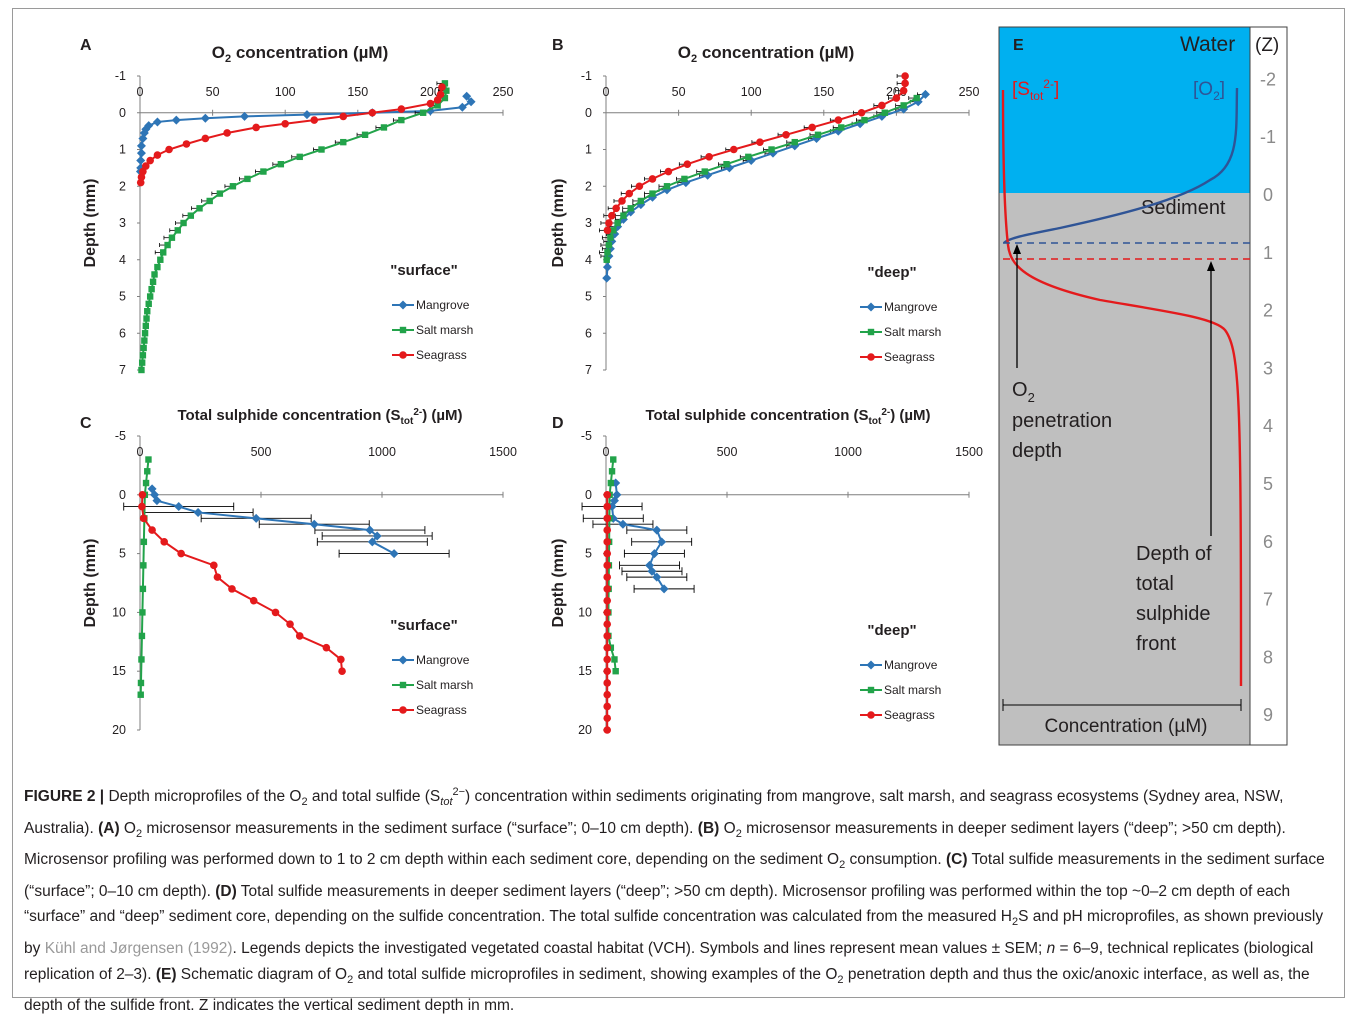  I want to click on y-tick-label: 5, so click(122, 297).